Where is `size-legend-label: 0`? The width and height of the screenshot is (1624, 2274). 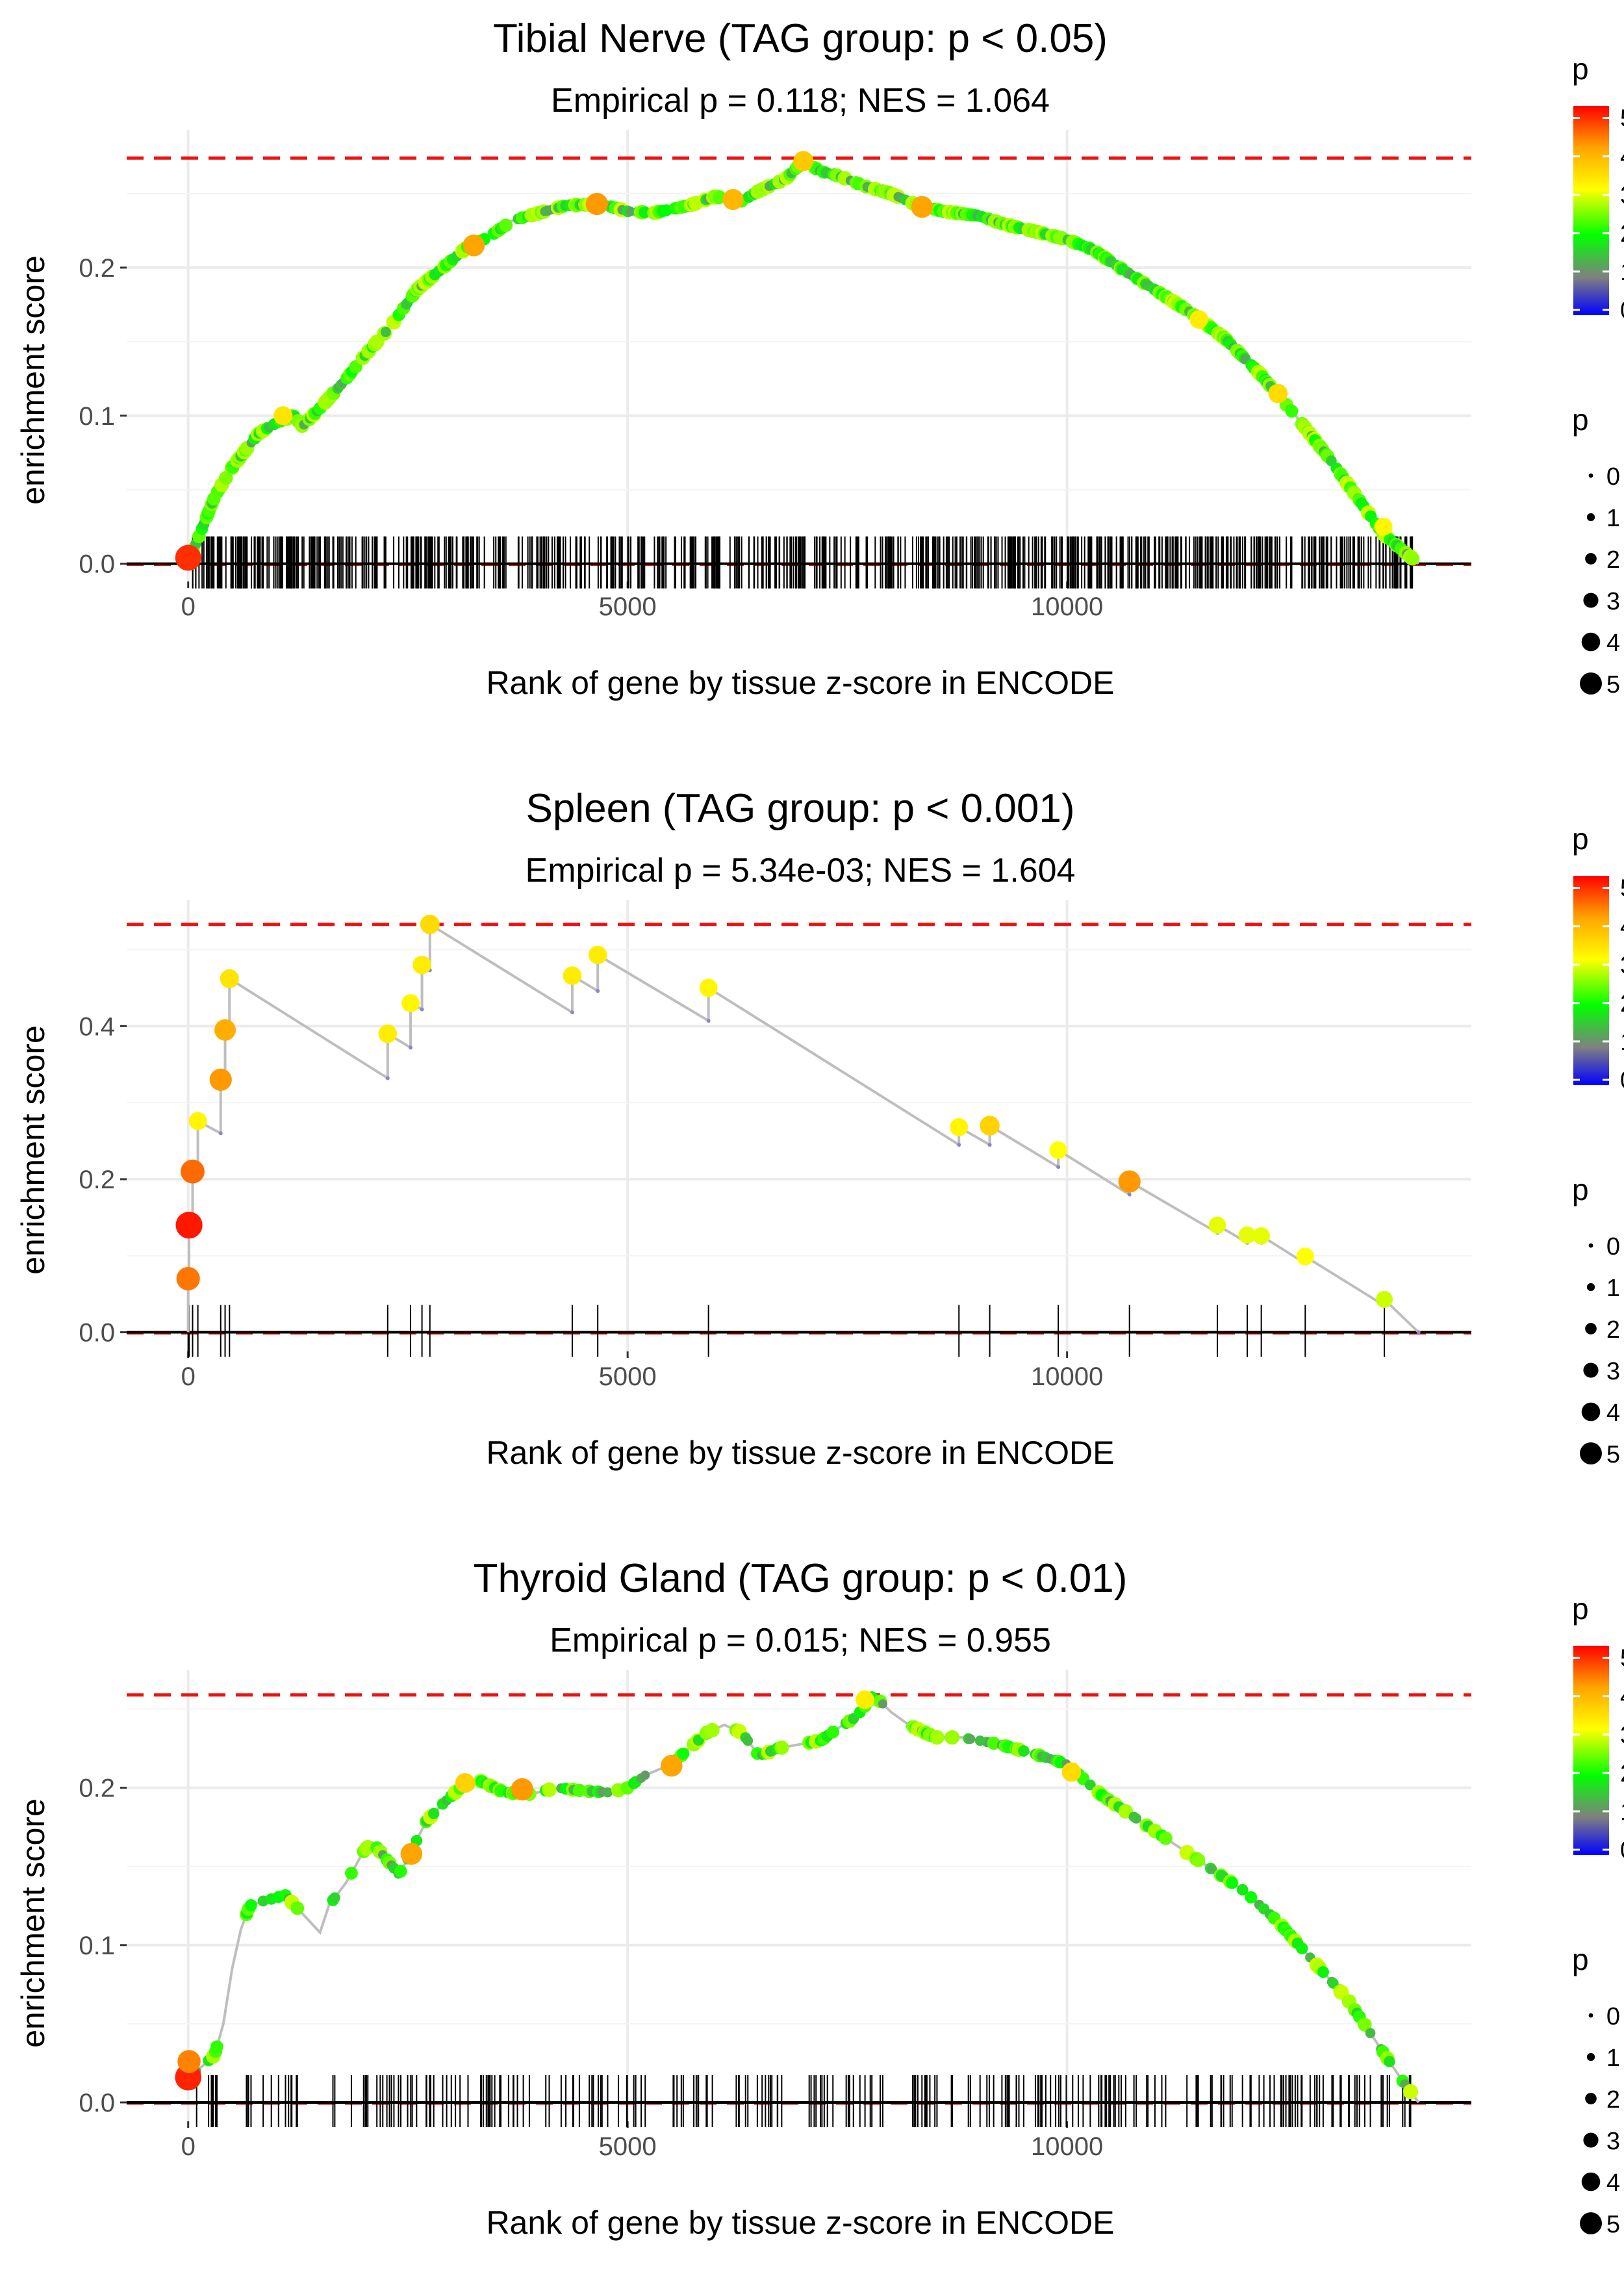
size-legend-label: 0 is located at coordinates (1613, 1246).